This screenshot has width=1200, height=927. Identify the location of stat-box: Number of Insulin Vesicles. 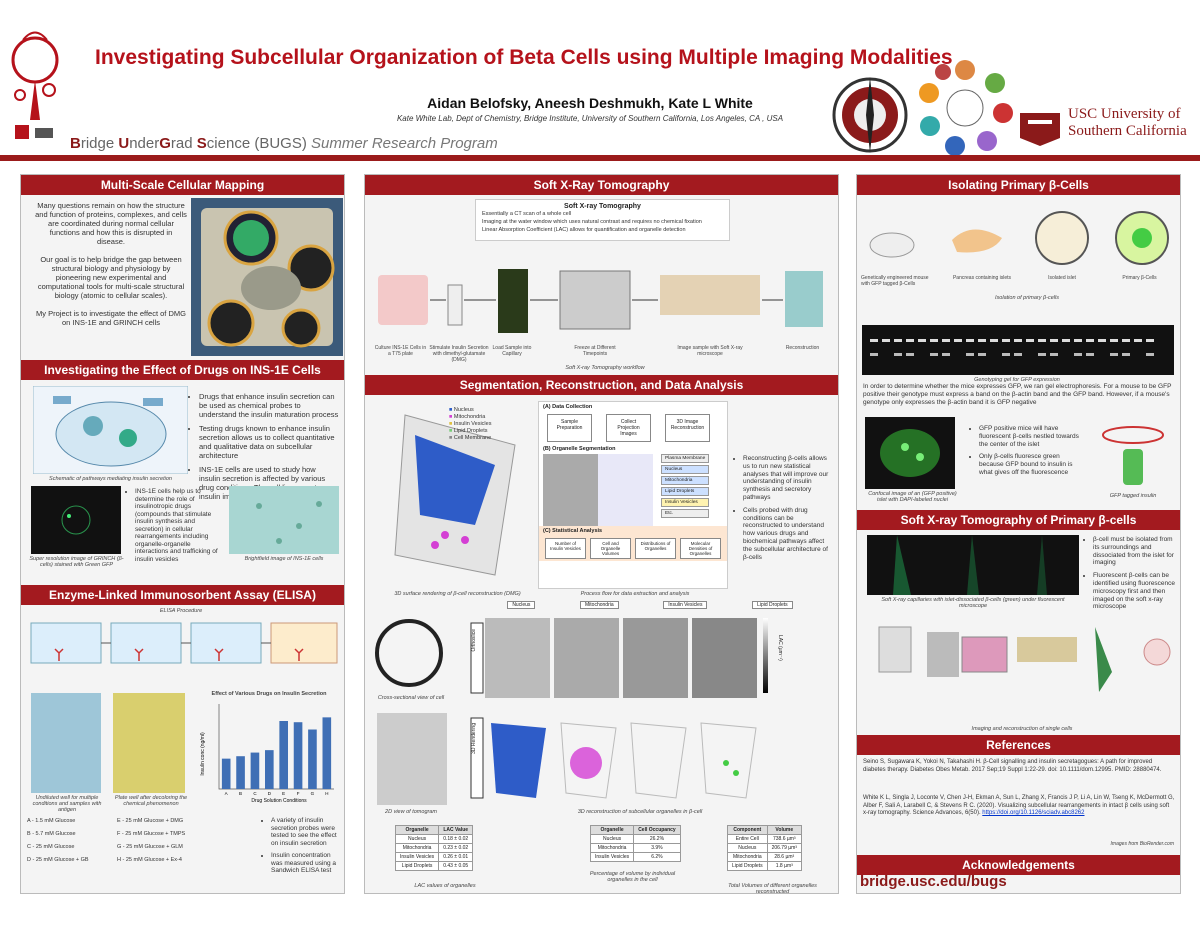
(565, 548).